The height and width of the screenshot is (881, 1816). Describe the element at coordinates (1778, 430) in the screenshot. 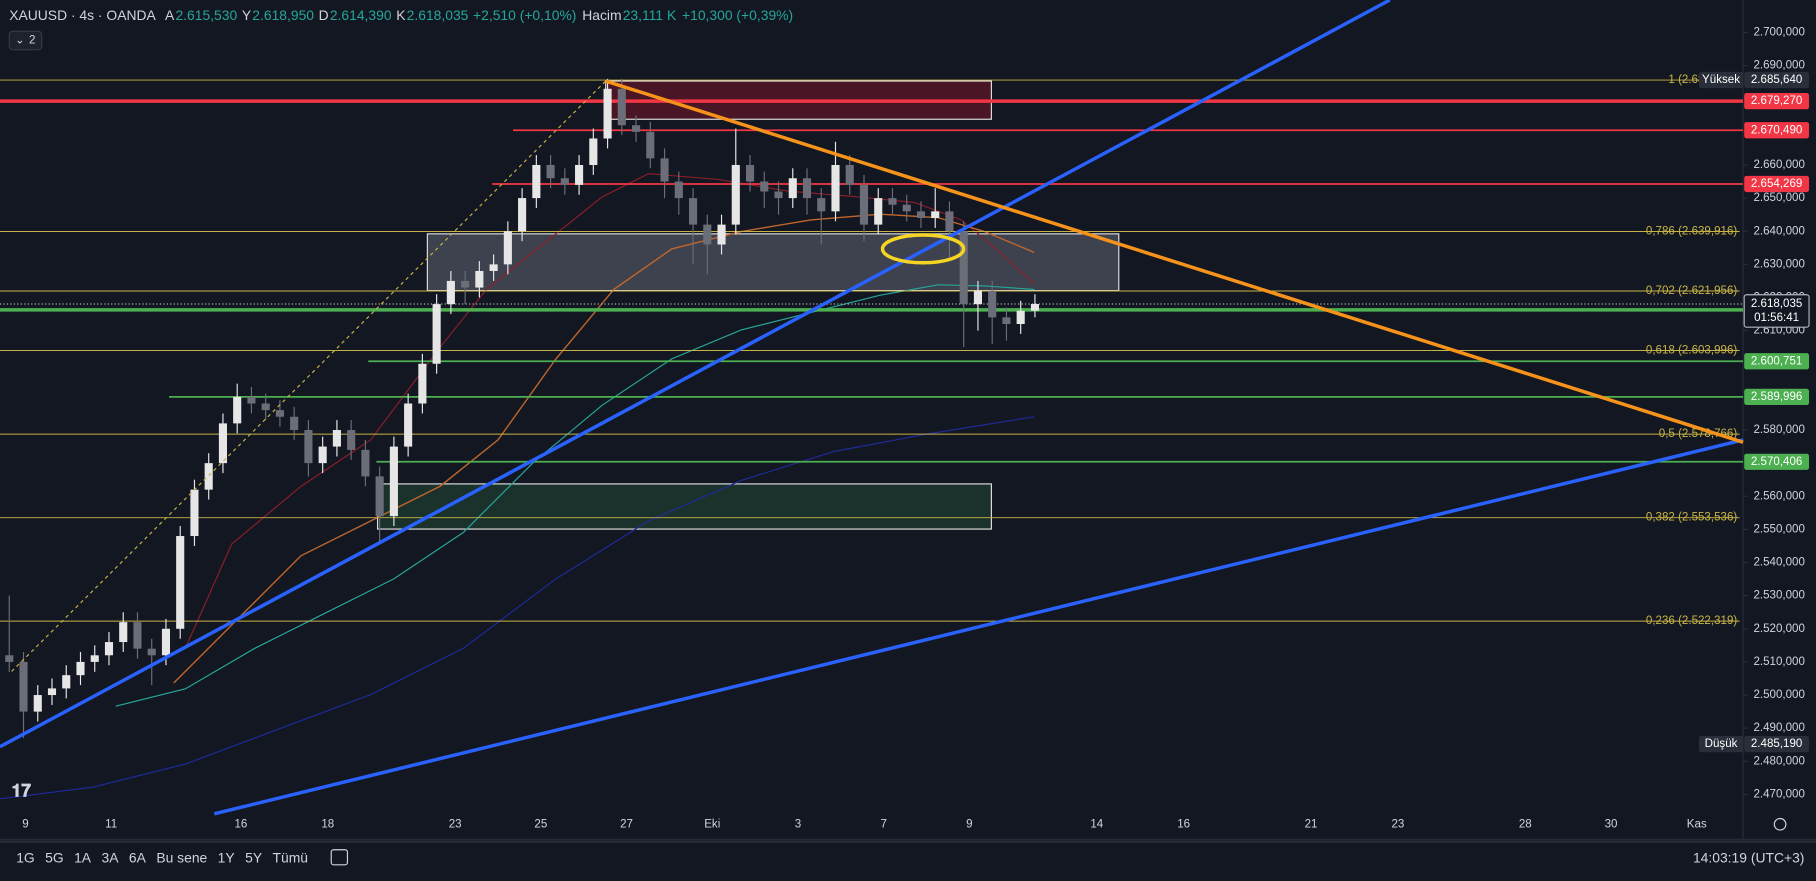

I see `y-tick-label: 2.580,000` at that location.